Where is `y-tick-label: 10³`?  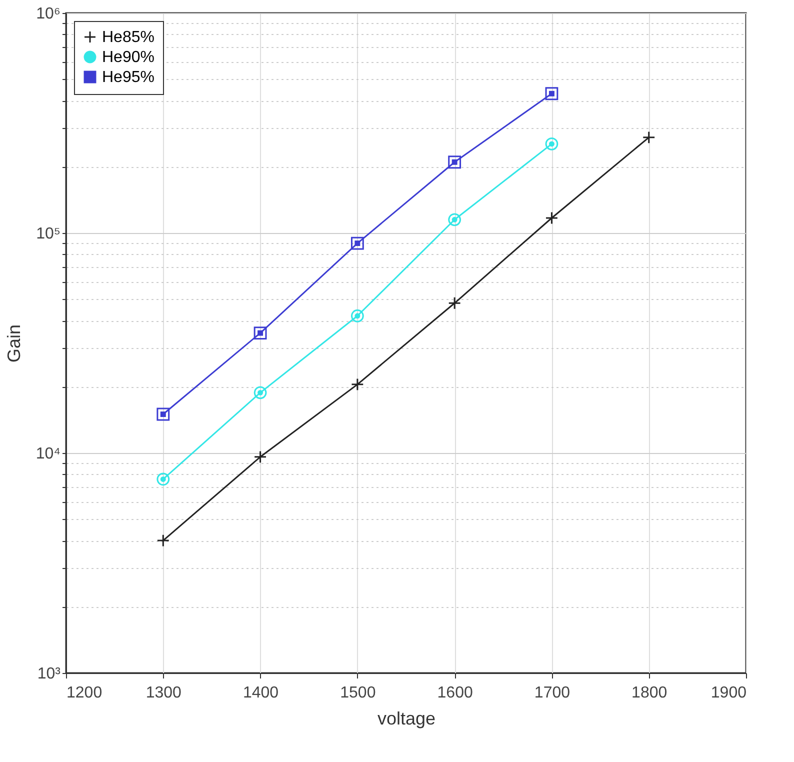 y-tick-label: 10³ is located at coordinates (49, 674).